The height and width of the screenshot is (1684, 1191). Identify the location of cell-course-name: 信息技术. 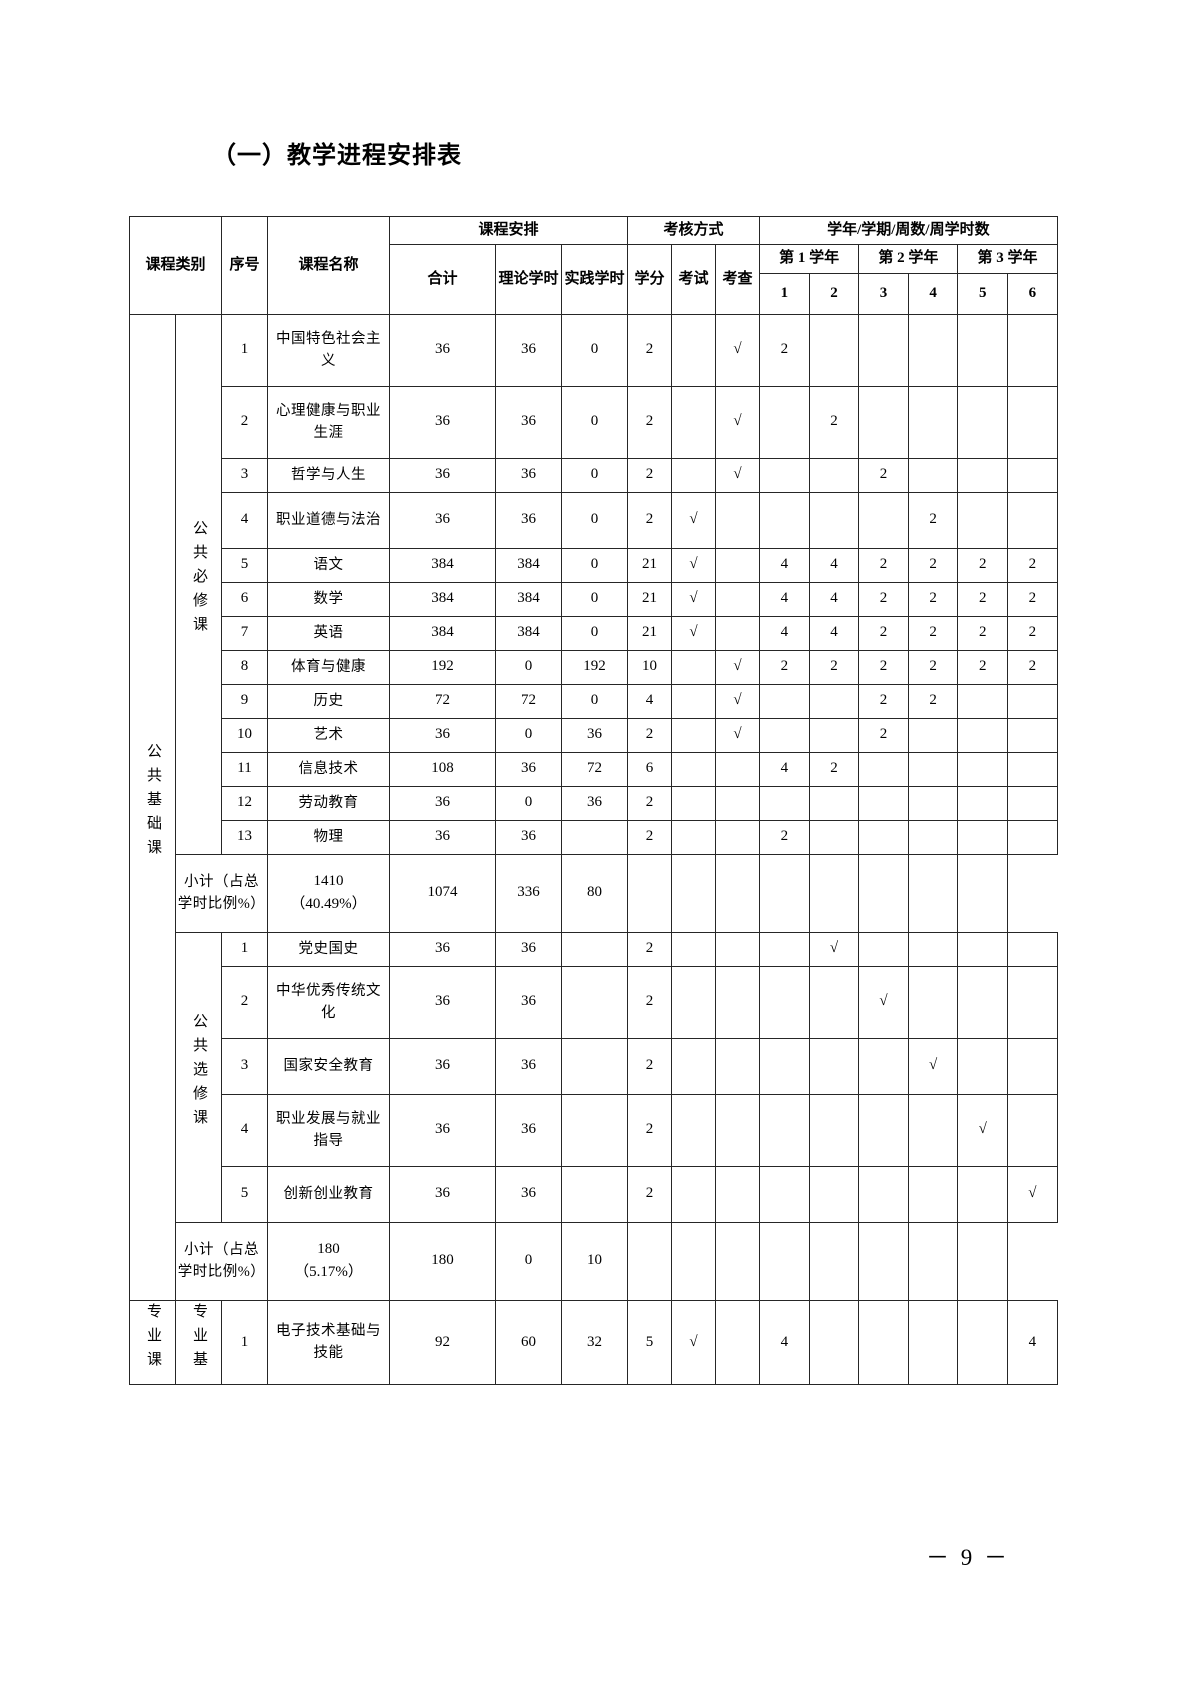
(329, 769).